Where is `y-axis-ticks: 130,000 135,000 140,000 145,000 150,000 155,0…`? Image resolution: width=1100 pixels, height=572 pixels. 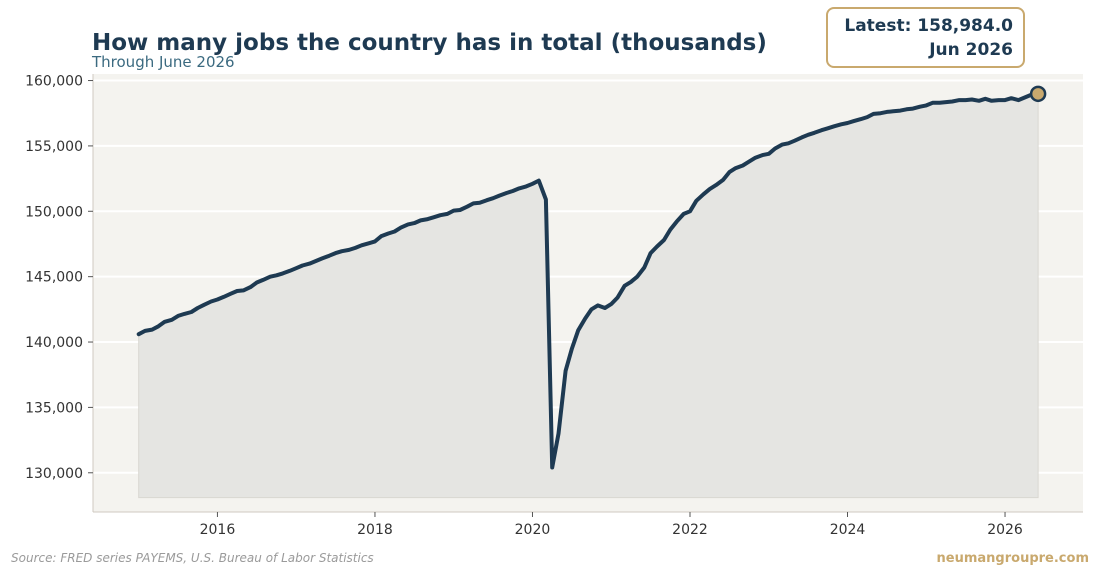 y-axis-ticks: 130,000 135,000 140,000 145,000 150,000 155,0… is located at coordinates (59, 278).